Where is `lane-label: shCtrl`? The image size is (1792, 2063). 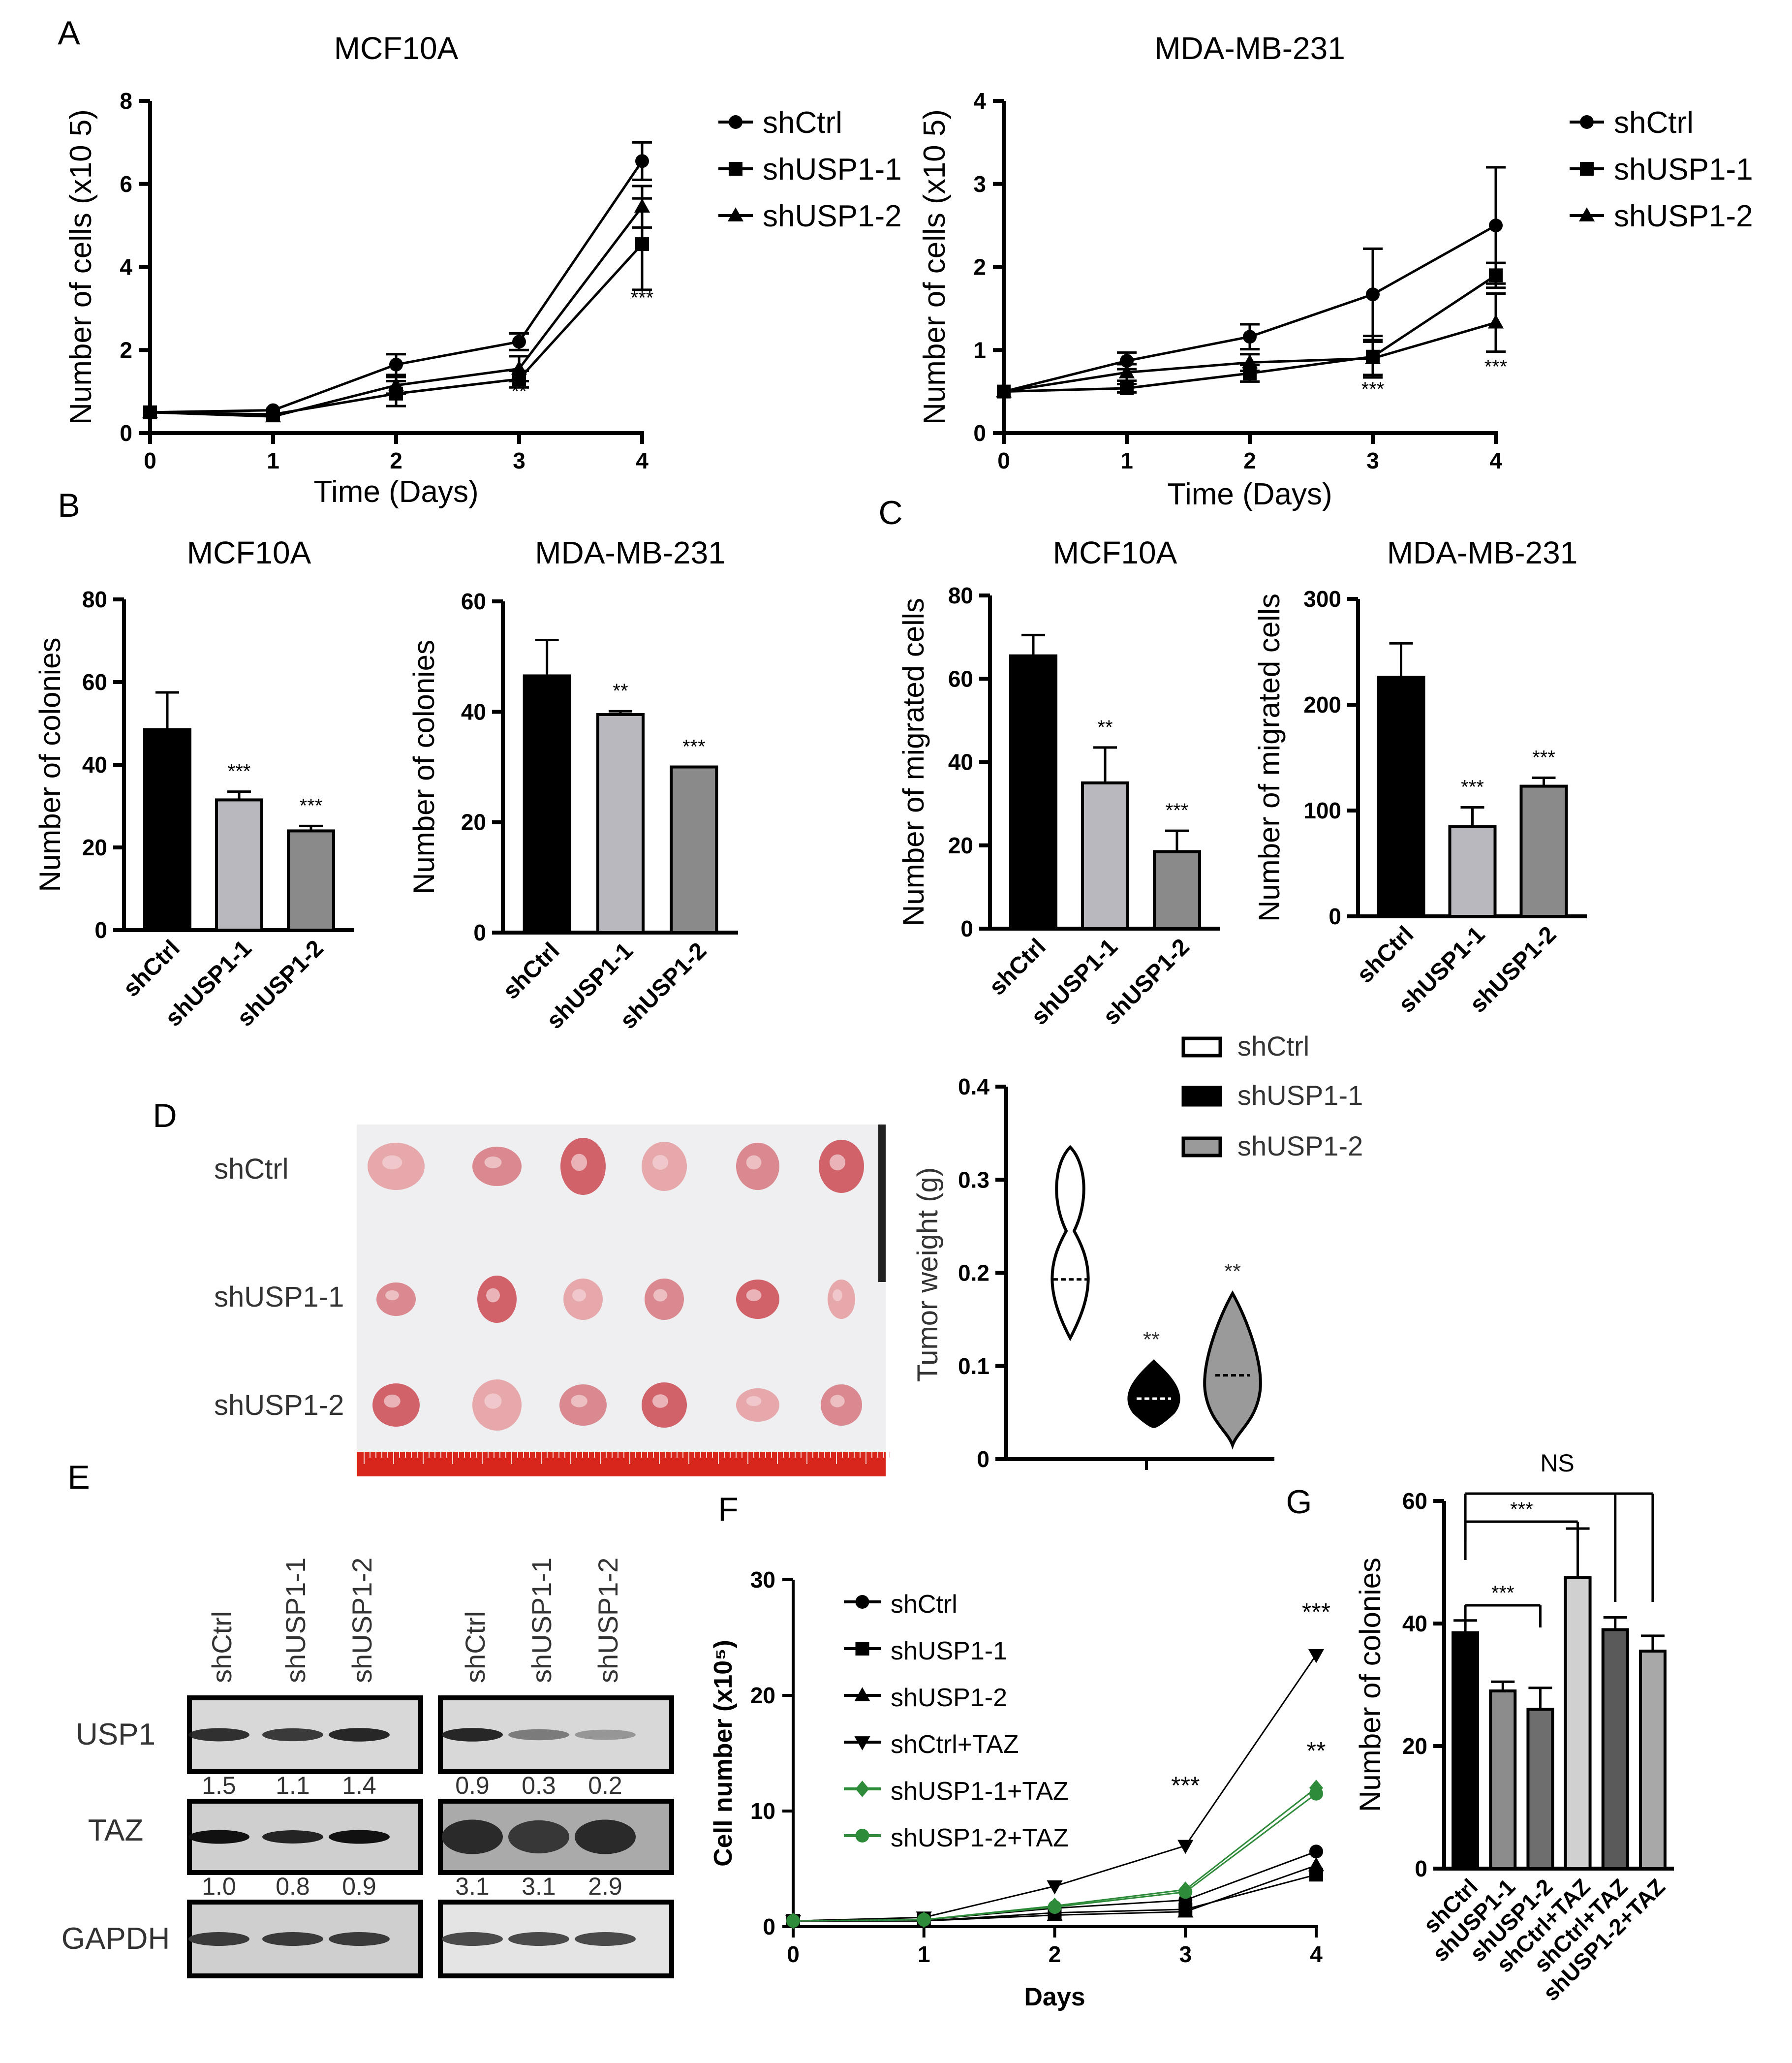 lane-label: shCtrl is located at coordinates (476, 1647).